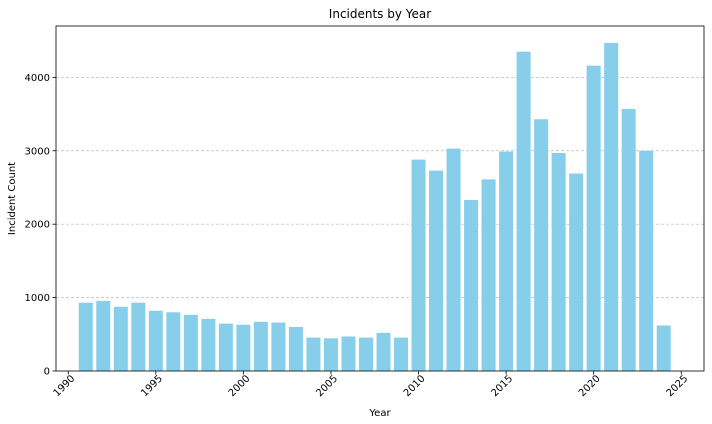  I want to click on y-tick-label: 2000, so click(37, 225).